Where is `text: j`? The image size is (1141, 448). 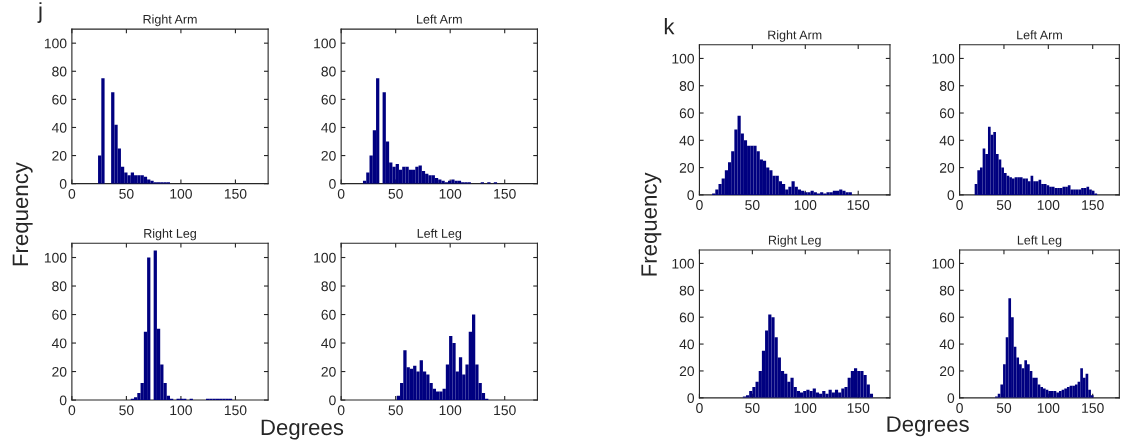 text: j is located at coordinates (39, 12).